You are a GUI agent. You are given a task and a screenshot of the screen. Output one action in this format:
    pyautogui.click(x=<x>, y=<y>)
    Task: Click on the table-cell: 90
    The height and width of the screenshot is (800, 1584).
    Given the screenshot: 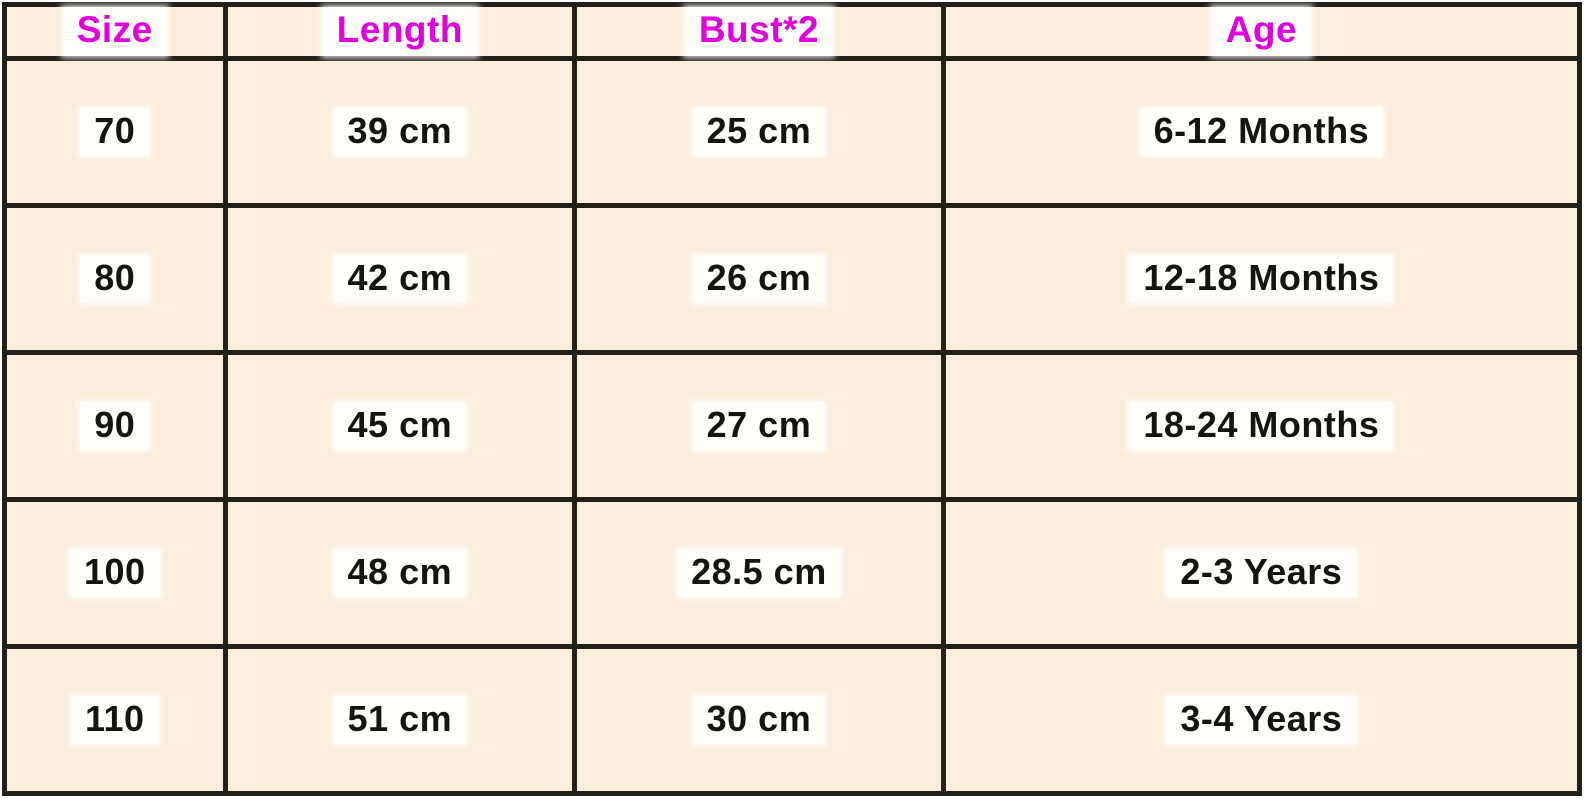 What is the action you would take?
    pyautogui.click(x=115, y=425)
    